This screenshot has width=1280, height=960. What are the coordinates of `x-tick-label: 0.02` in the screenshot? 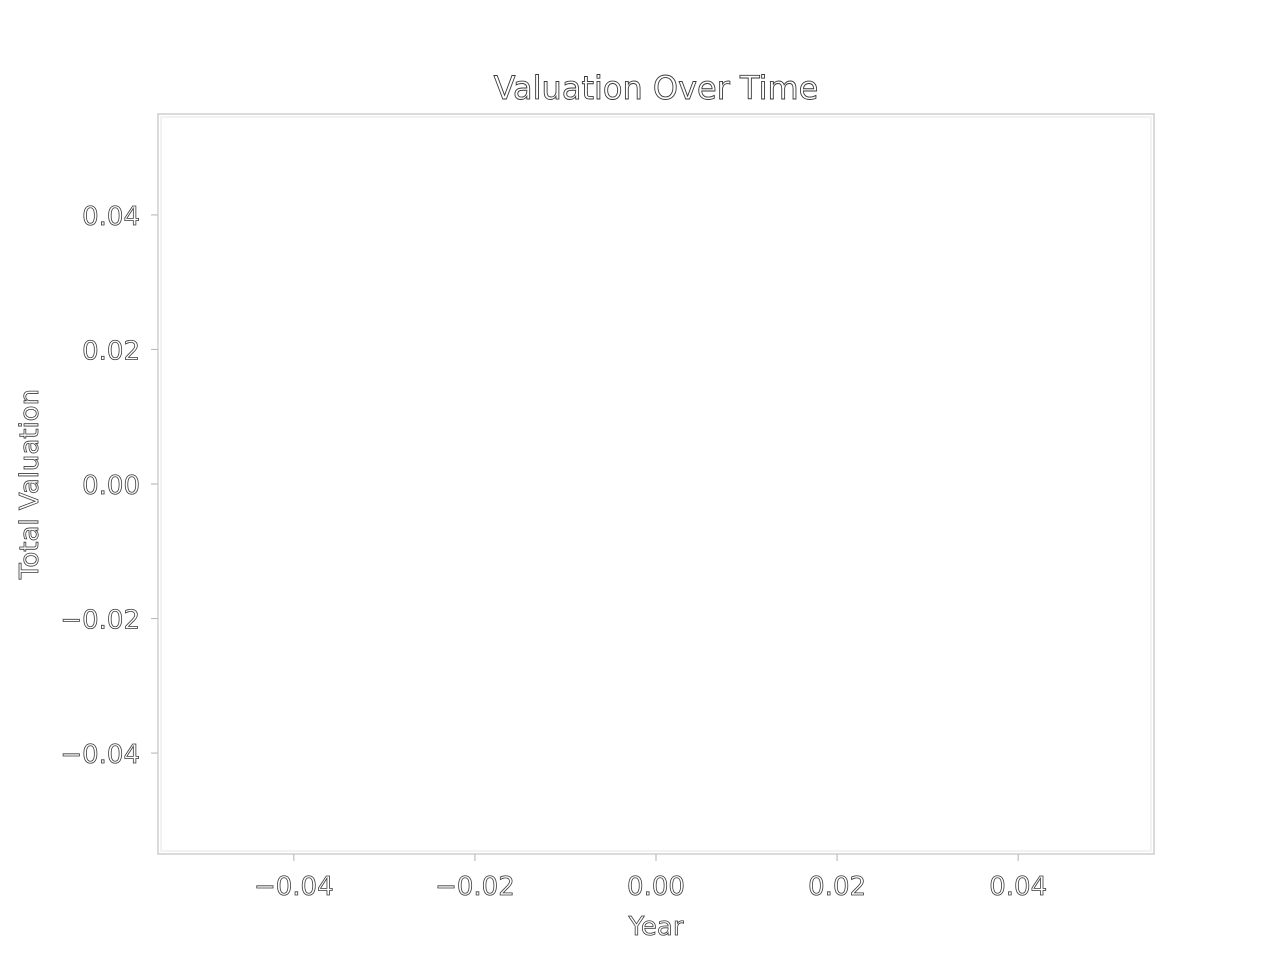 It's located at (837, 887).